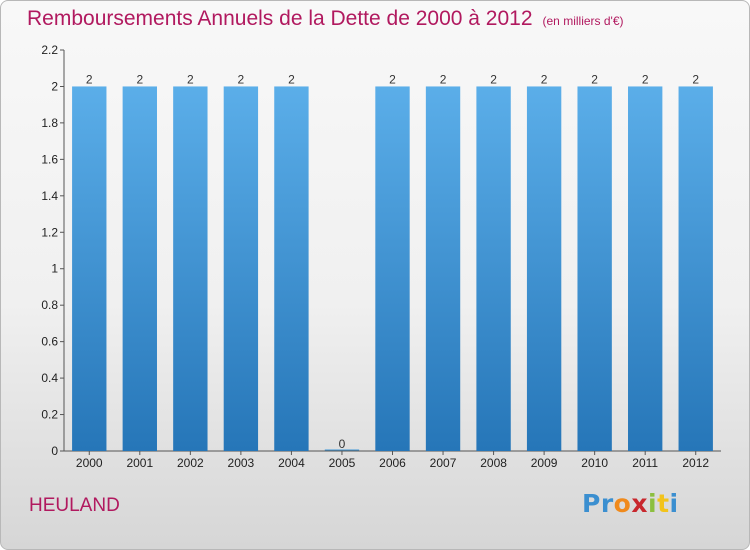 Image resolution: width=750 pixels, height=550 pixels. I want to click on logo-letter: o, so click(622, 503).